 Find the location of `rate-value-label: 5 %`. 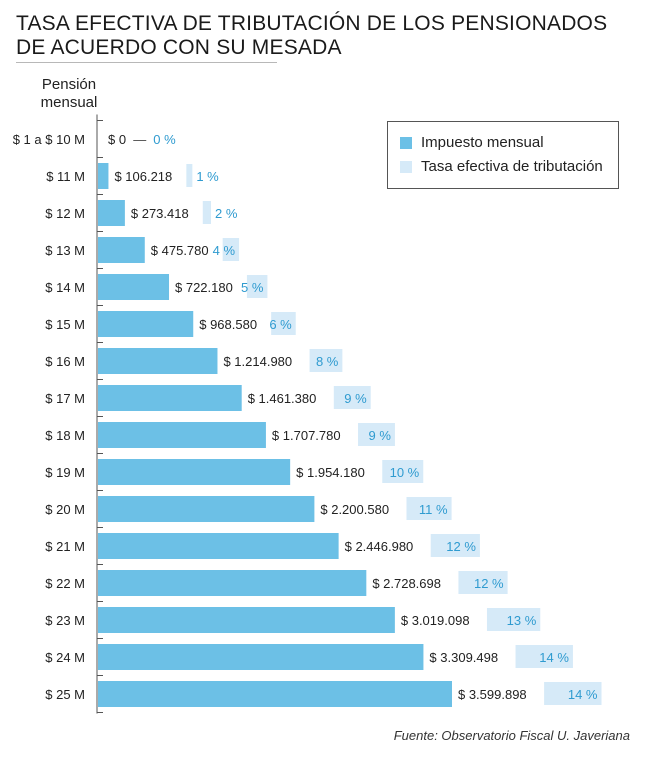

rate-value-label: 5 % is located at coordinates (252, 287).